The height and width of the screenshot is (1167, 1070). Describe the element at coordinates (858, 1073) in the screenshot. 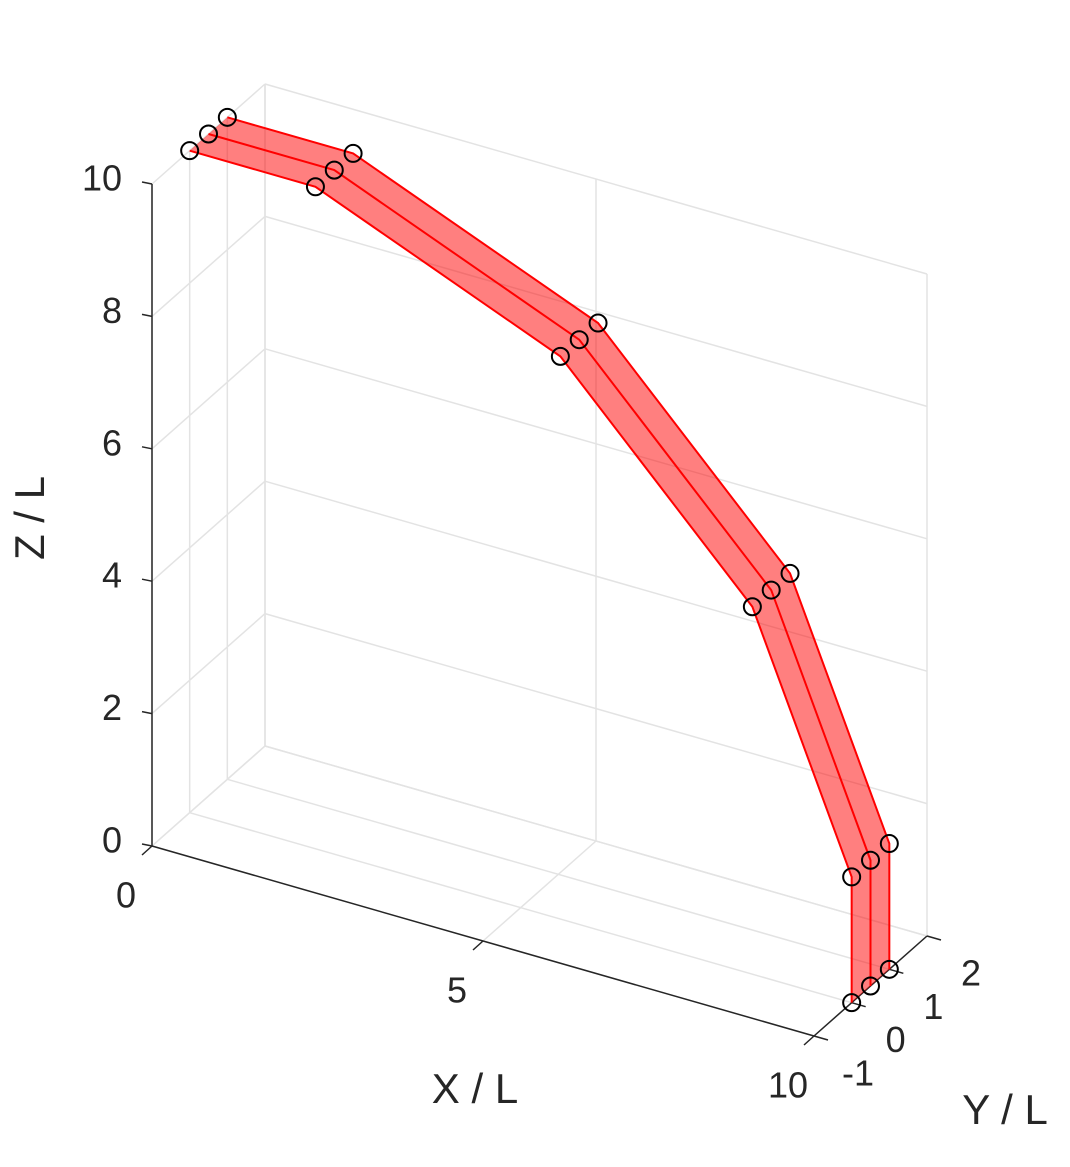

I see `y-tick-label: -1` at that location.